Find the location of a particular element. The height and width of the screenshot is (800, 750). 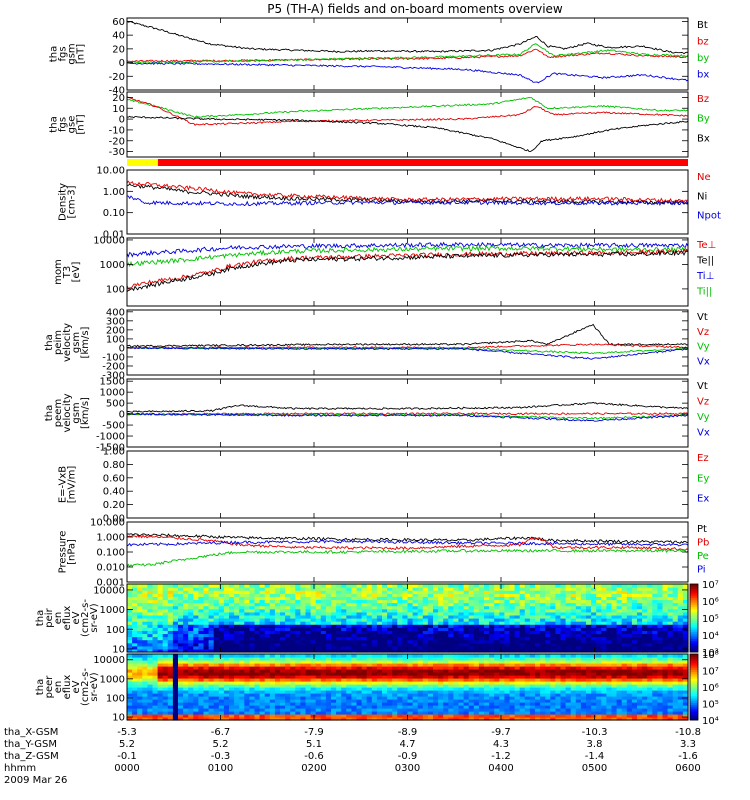

y-tick-label: 20 is located at coordinates (118, 98).